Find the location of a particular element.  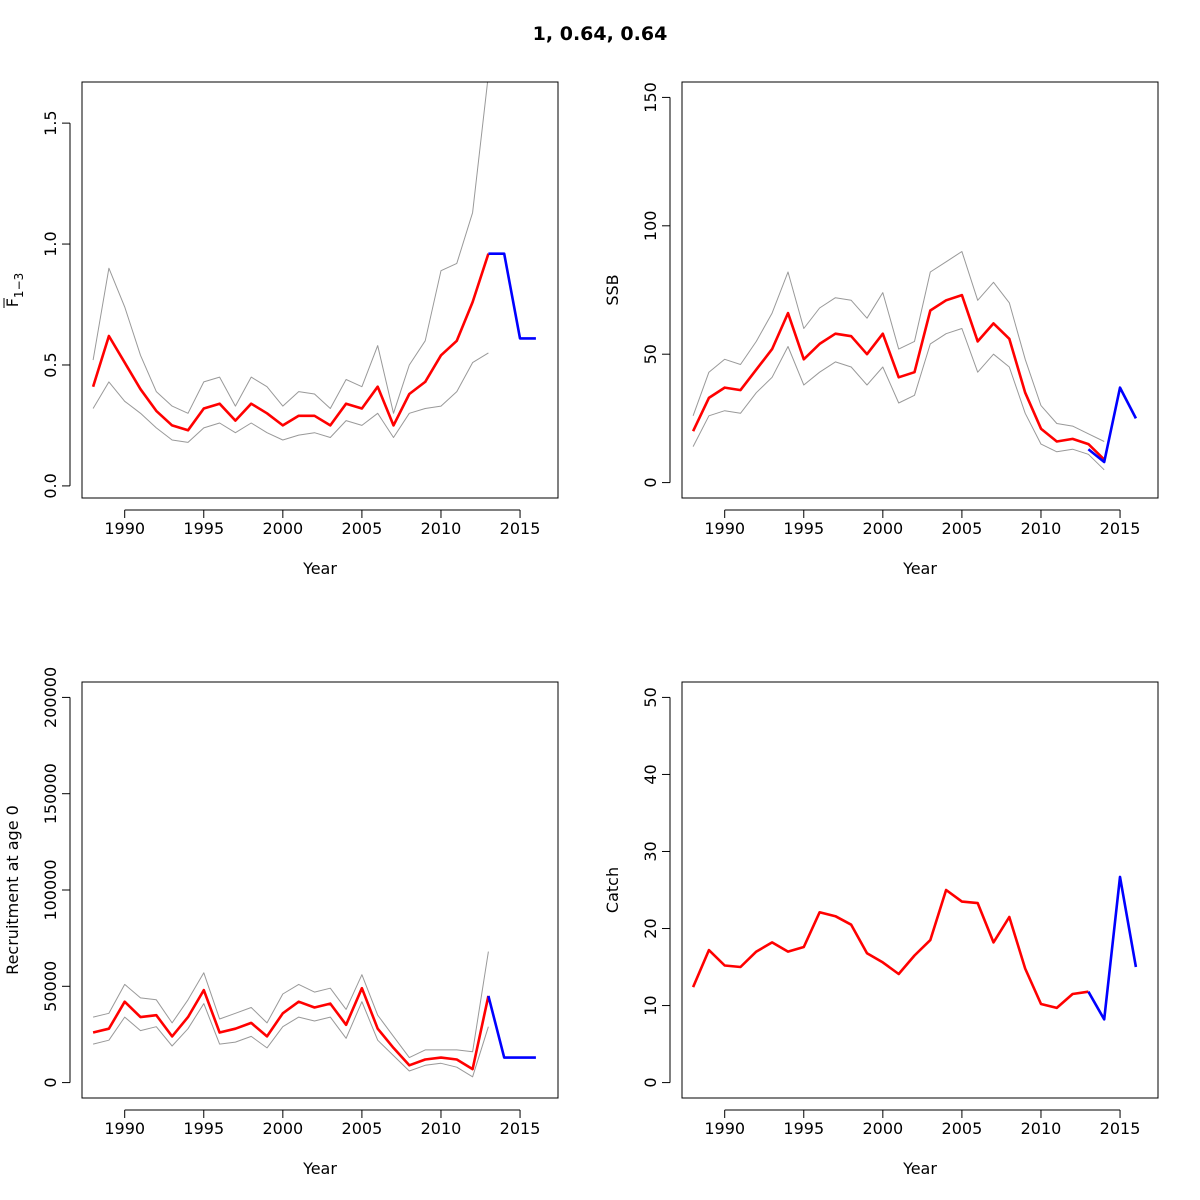

y-axis: 0.0 0.5 1.0 1.5 is located at coordinates (56, 304).